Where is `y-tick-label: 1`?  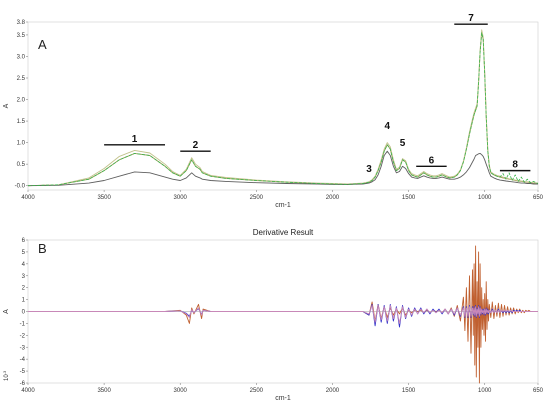 y-tick-label: 1 is located at coordinates (24, 301).